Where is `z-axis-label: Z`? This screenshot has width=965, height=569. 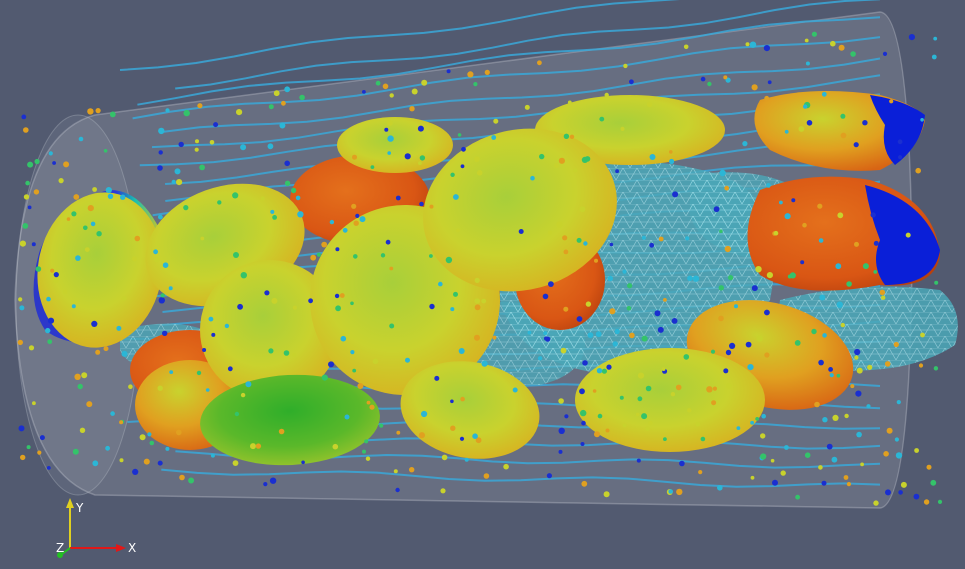
z-axis-label: Z is located at coordinates (60, 548).